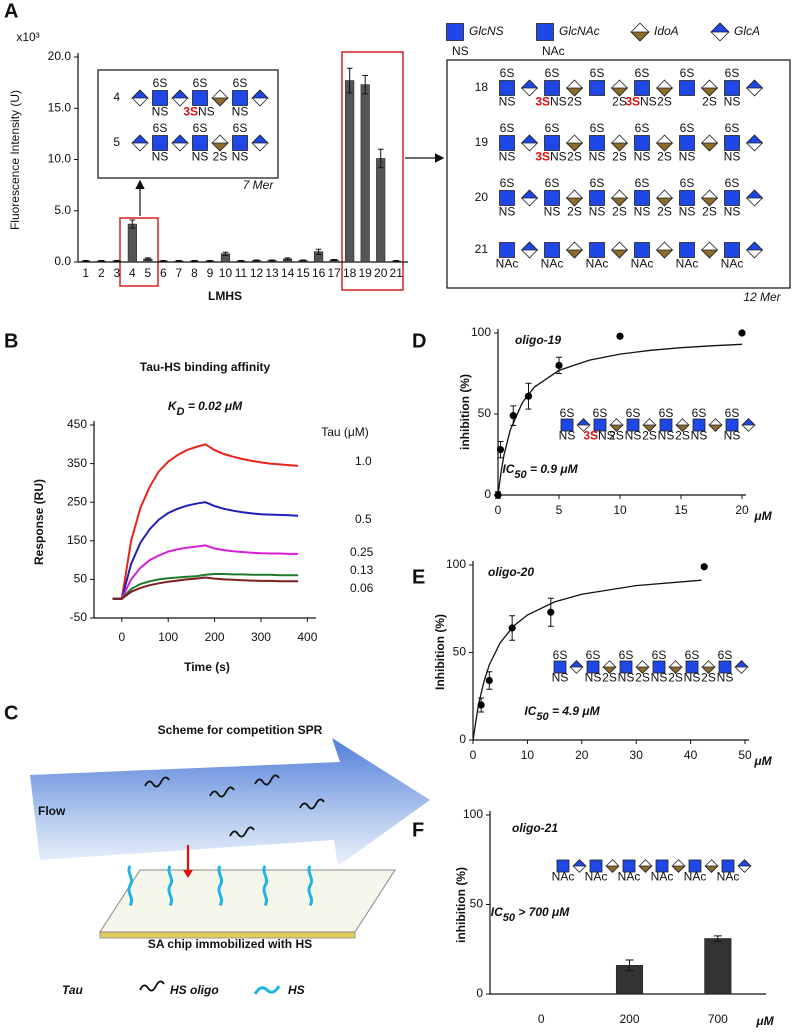  Describe the element at coordinates (73, 990) in the screenshot. I see `legend-label: Tau` at that location.